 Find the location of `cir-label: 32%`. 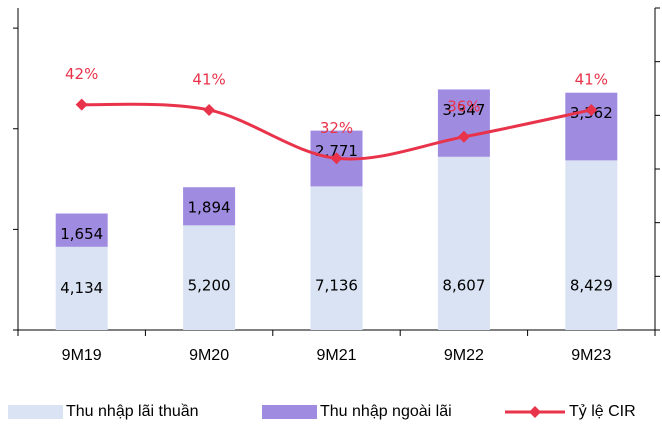

cir-label: 32% is located at coordinates (336, 128).